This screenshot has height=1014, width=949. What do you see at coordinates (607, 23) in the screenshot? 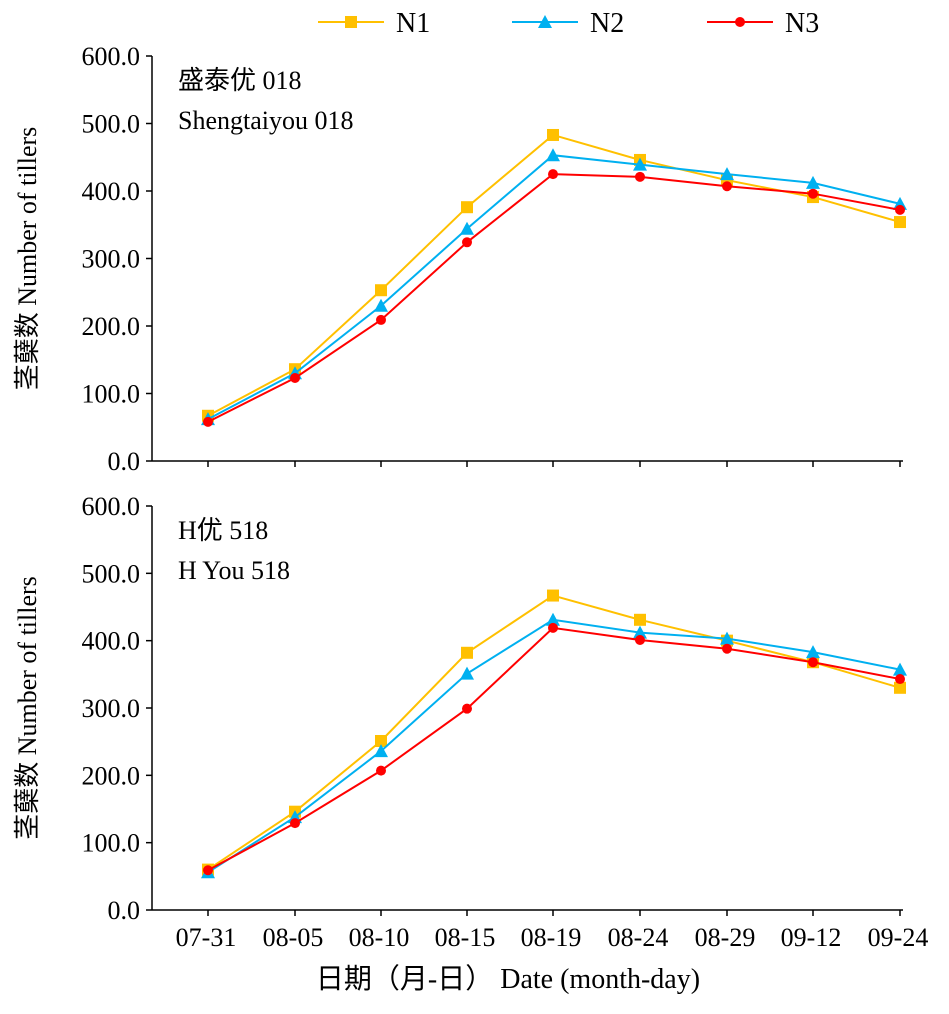
I see `legend-label-N2: N2` at bounding box center [607, 23].